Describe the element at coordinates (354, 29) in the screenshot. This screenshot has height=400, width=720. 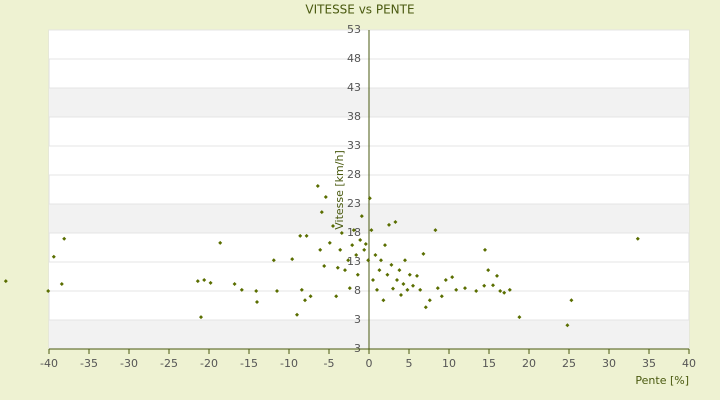
I see `y-tick-label: 53` at that location.